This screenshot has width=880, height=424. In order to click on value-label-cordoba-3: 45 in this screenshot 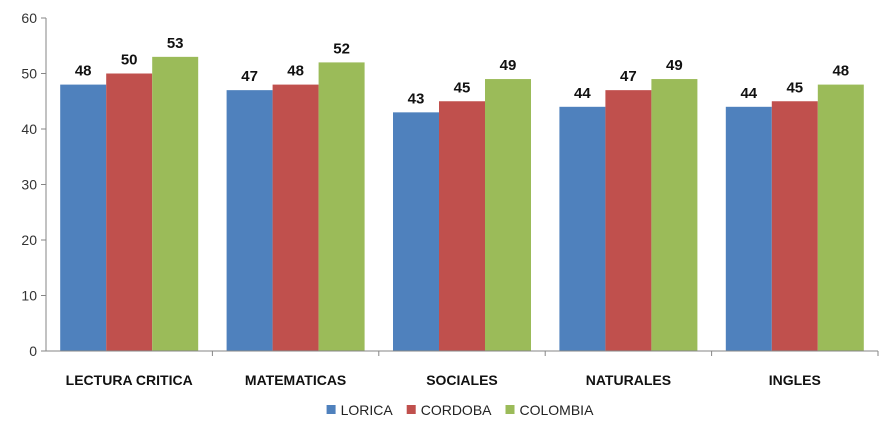, I will do `click(462, 87)`.